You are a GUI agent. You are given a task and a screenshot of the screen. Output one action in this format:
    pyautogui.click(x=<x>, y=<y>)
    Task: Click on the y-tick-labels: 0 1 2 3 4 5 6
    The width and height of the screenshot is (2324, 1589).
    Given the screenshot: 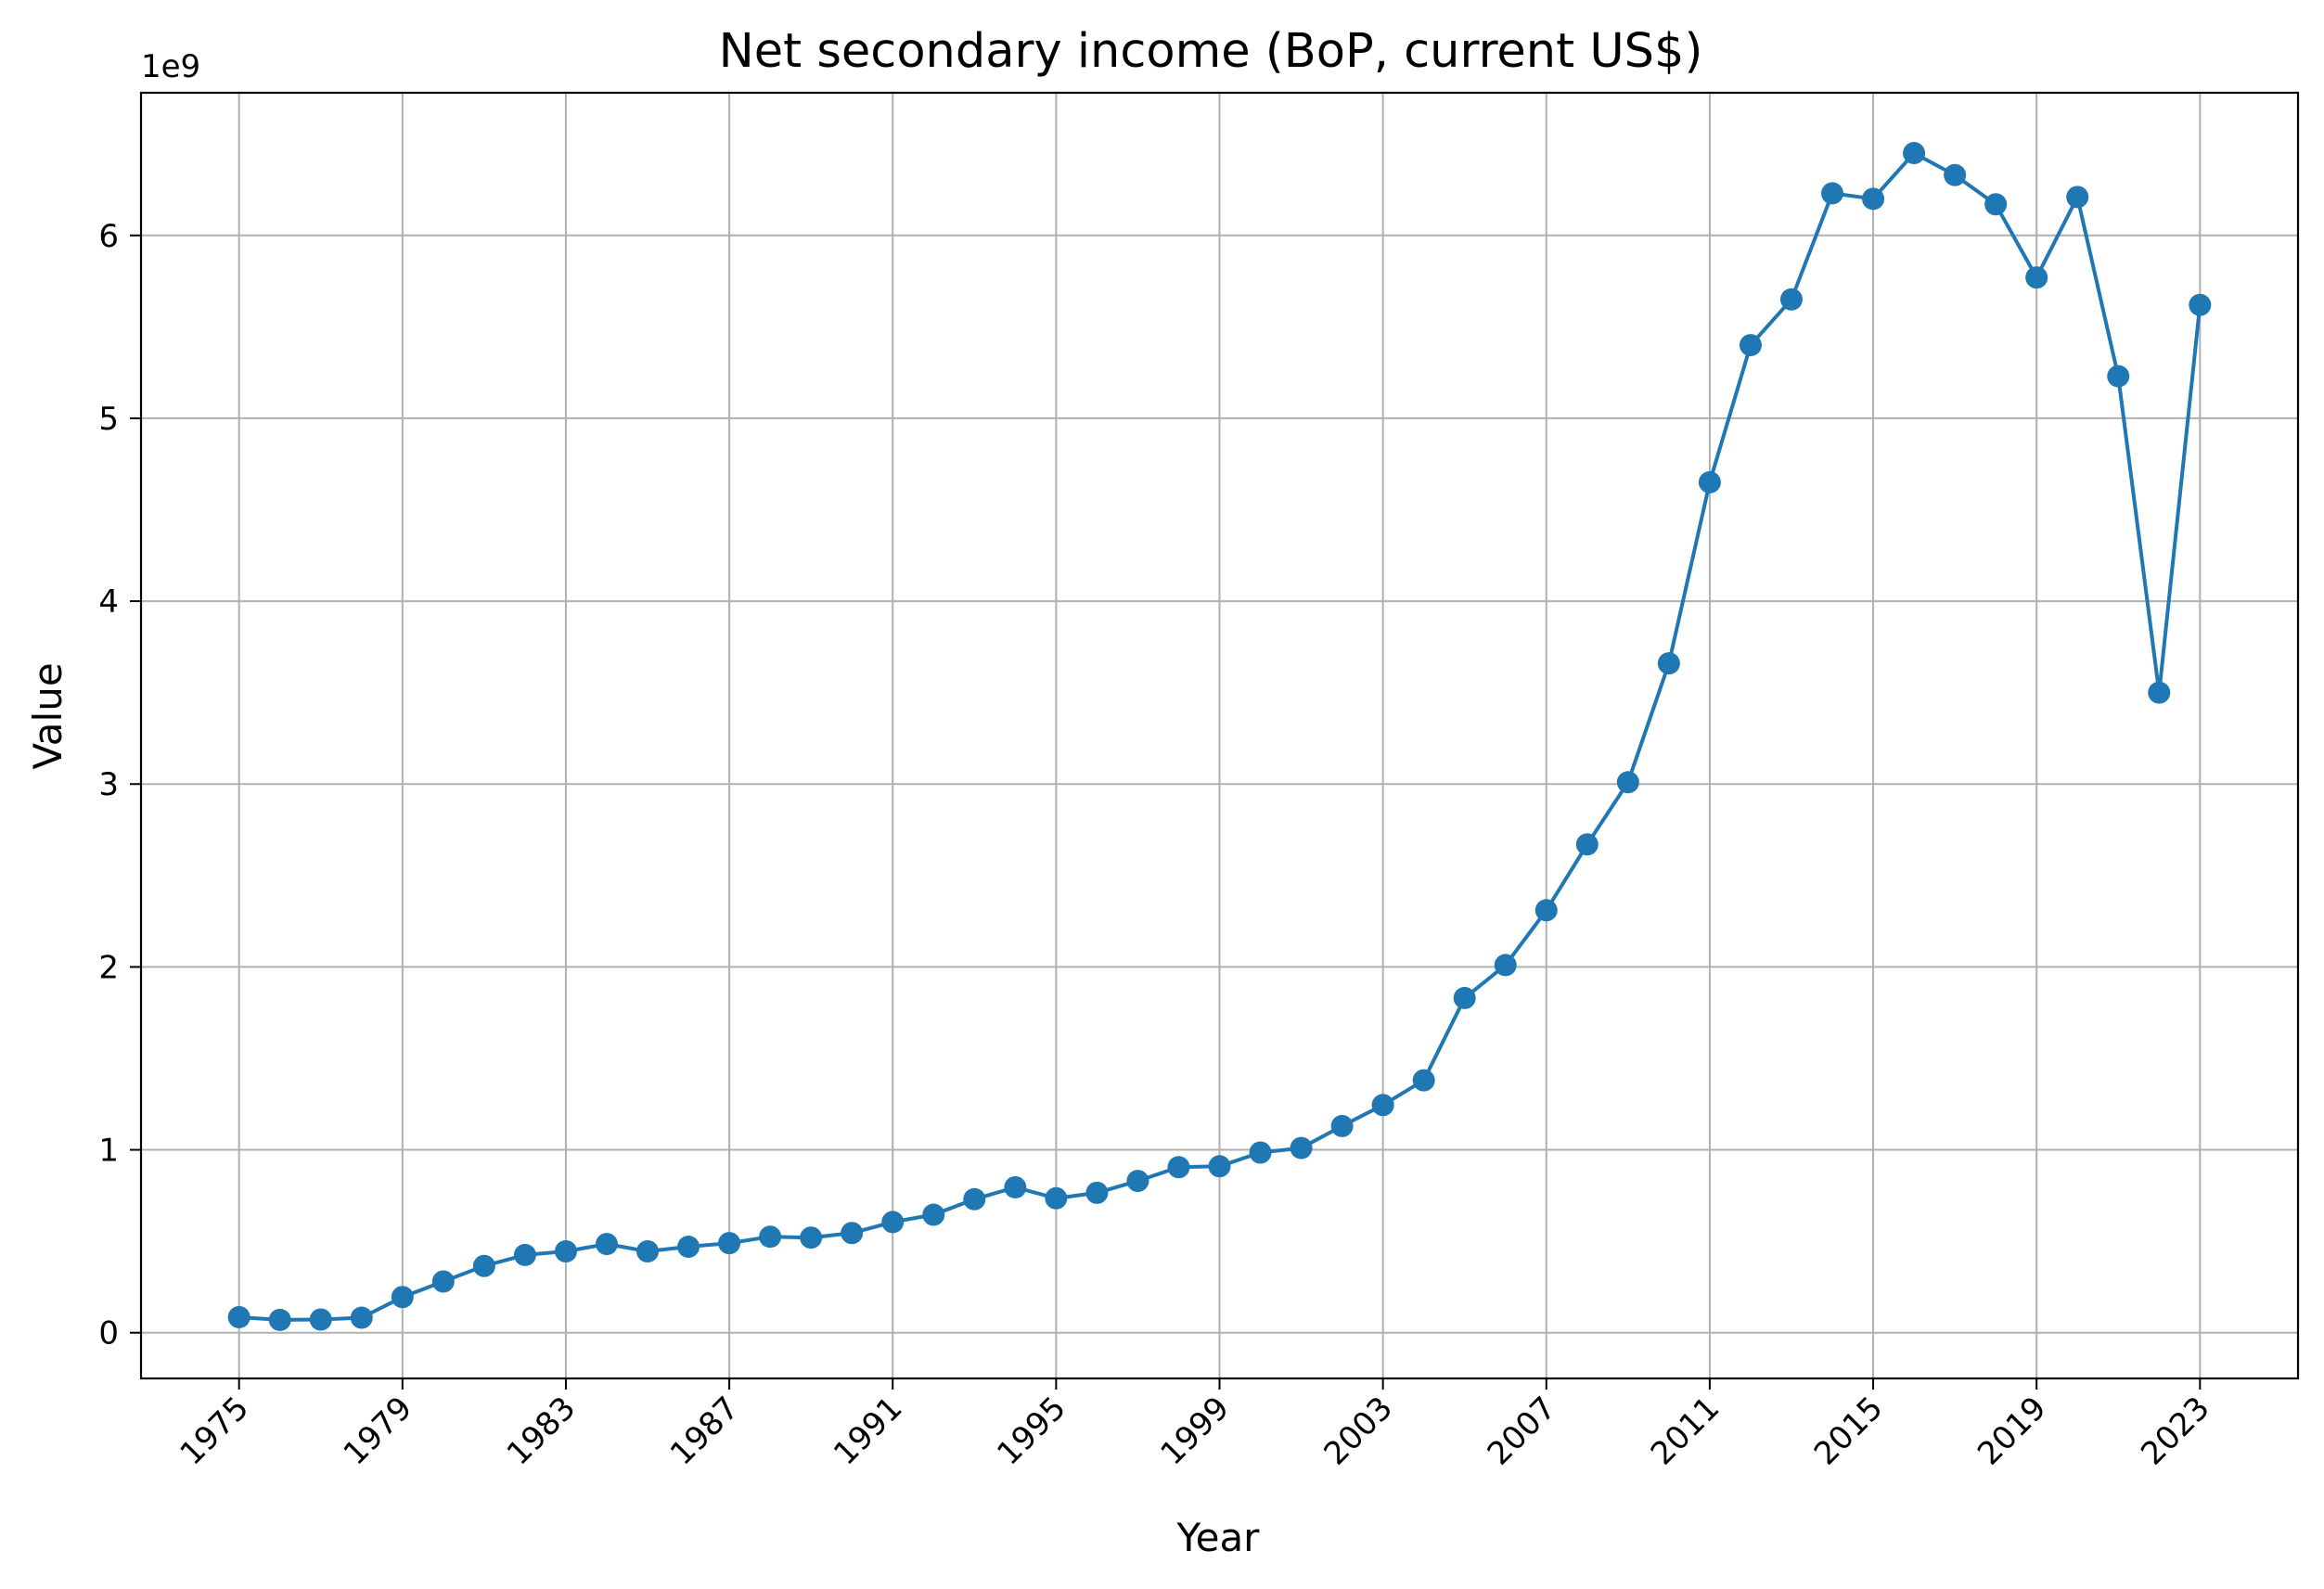 What is the action you would take?
    pyautogui.click(x=108, y=785)
    